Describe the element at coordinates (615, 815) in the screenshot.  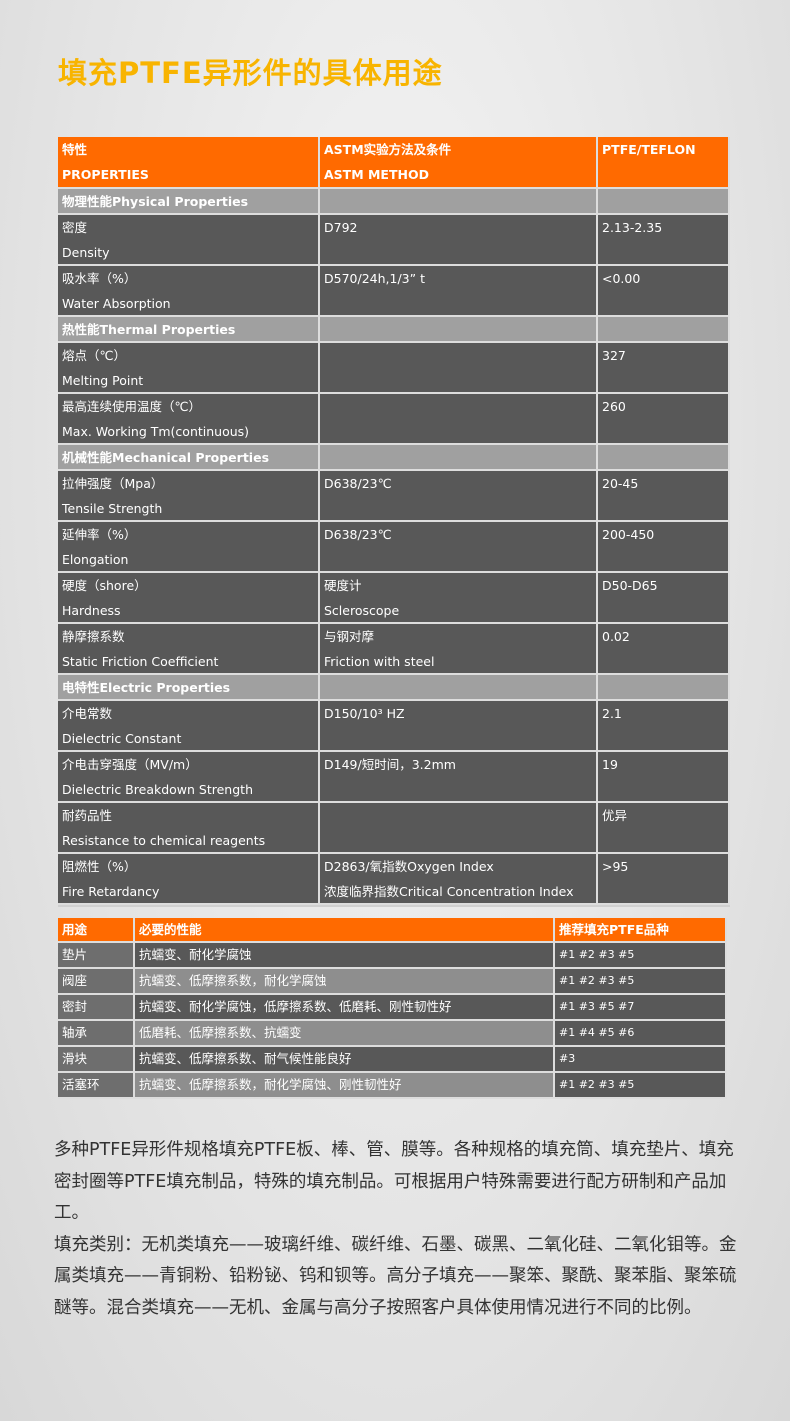
I see `cell-text: 优异` at that location.